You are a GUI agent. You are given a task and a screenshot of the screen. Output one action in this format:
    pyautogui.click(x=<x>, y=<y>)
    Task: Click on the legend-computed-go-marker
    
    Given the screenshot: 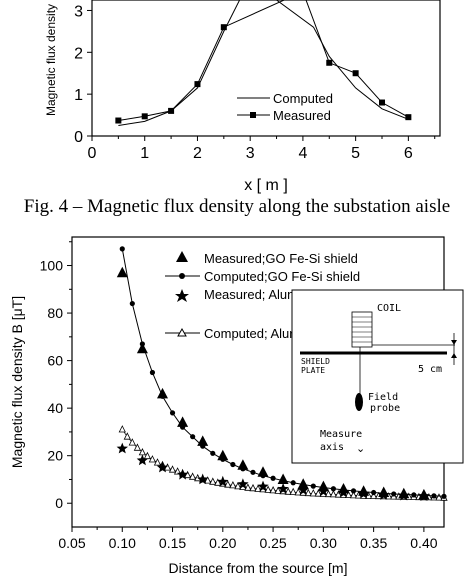 What is the action you would take?
    pyautogui.click(x=182, y=276)
    